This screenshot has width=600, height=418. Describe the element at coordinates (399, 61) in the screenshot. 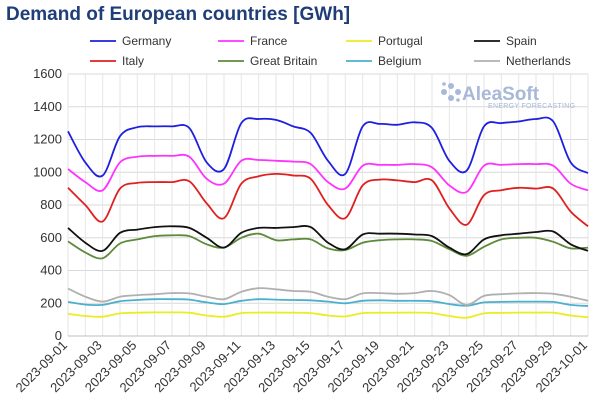

I see `legend-label-belgium: Belgium` at that location.